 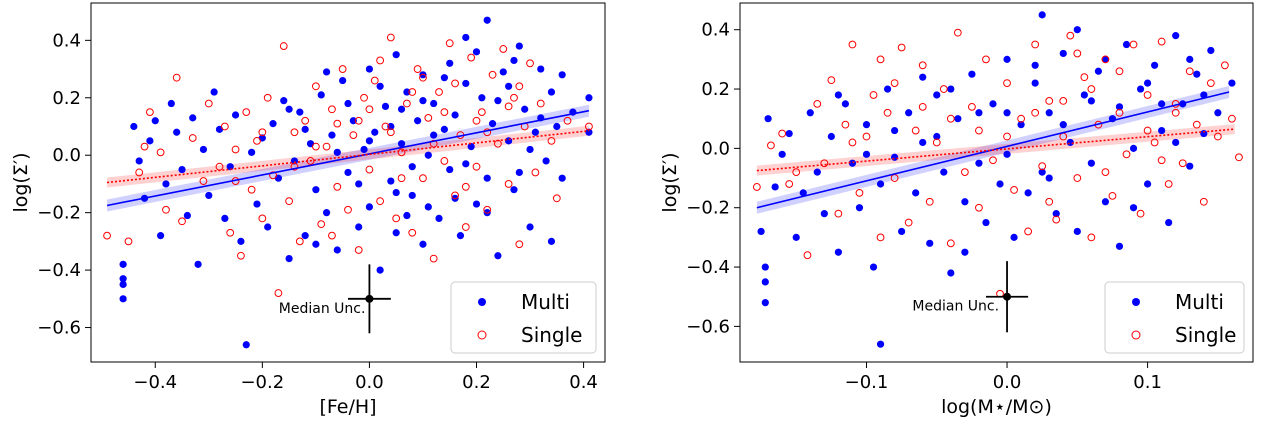 What do you see at coordinates (715, 30) in the screenshot?
I see `y-tick-label: 0.4` at bounding box center [715, 30].